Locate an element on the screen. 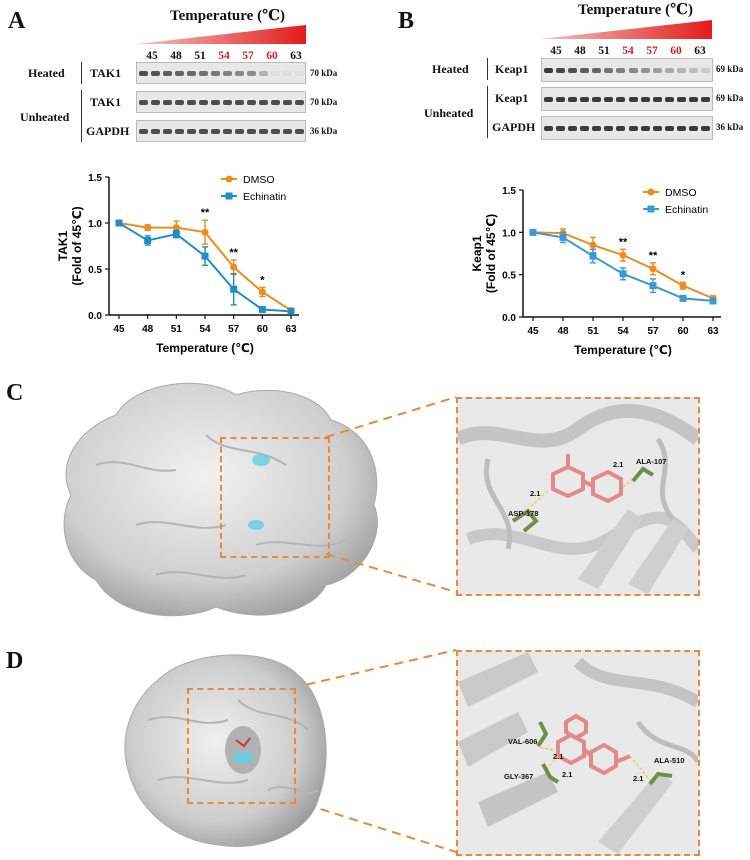  ribbon-structure-c is located at coordinates (578, 498).